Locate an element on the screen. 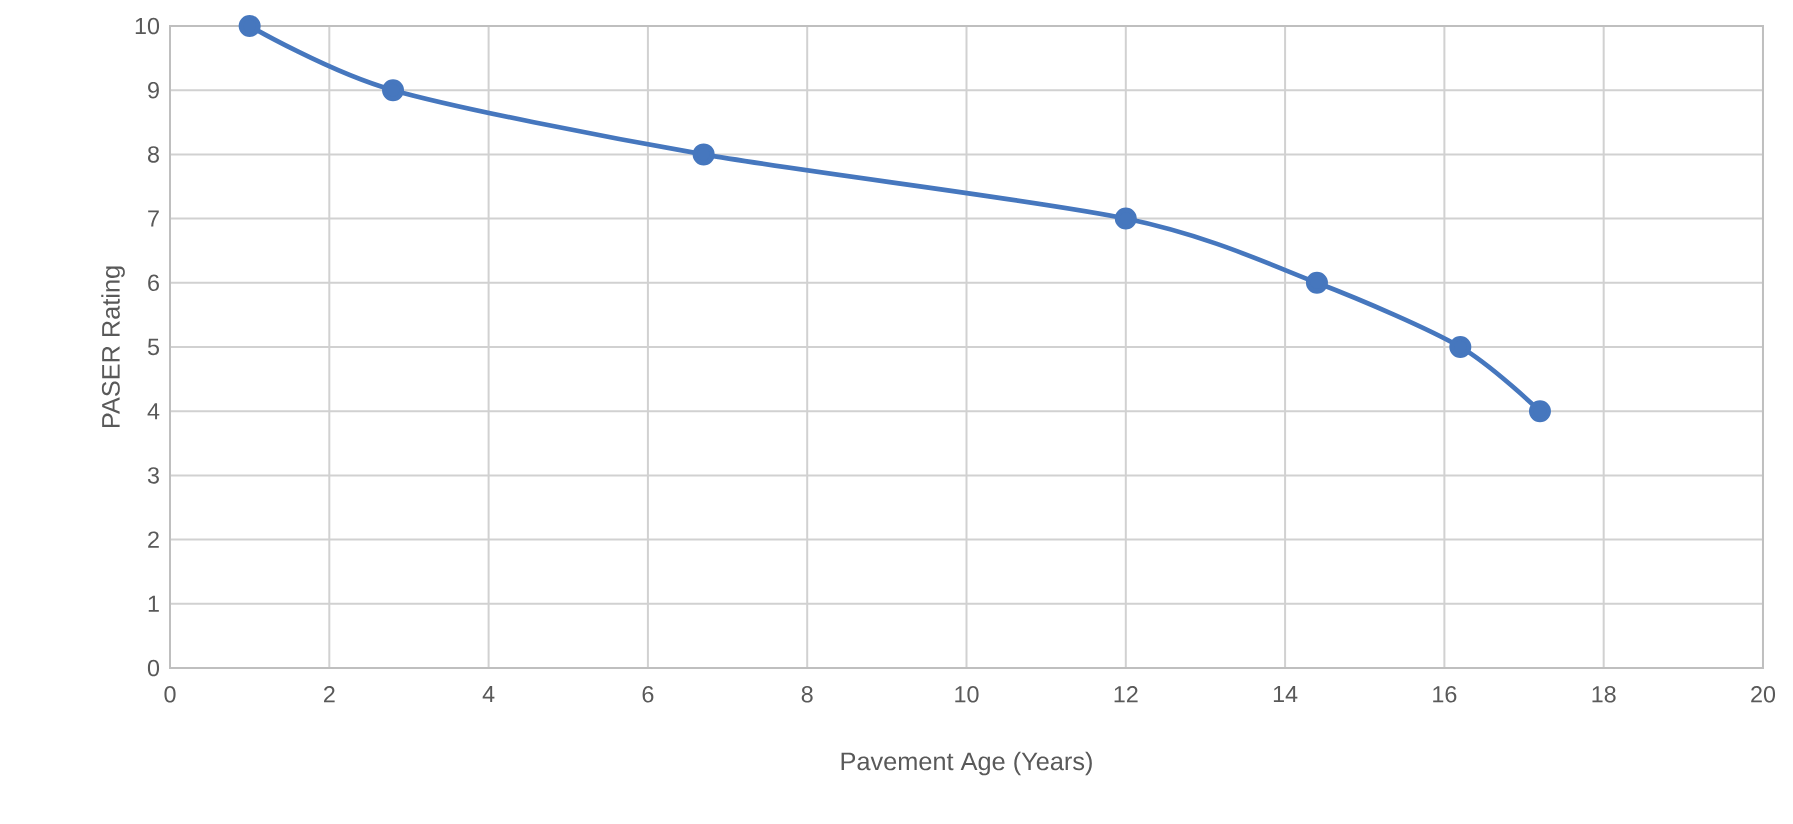 The image size is (1793, 824). y-tick-label: 8 is located at coordinates (153, 154).